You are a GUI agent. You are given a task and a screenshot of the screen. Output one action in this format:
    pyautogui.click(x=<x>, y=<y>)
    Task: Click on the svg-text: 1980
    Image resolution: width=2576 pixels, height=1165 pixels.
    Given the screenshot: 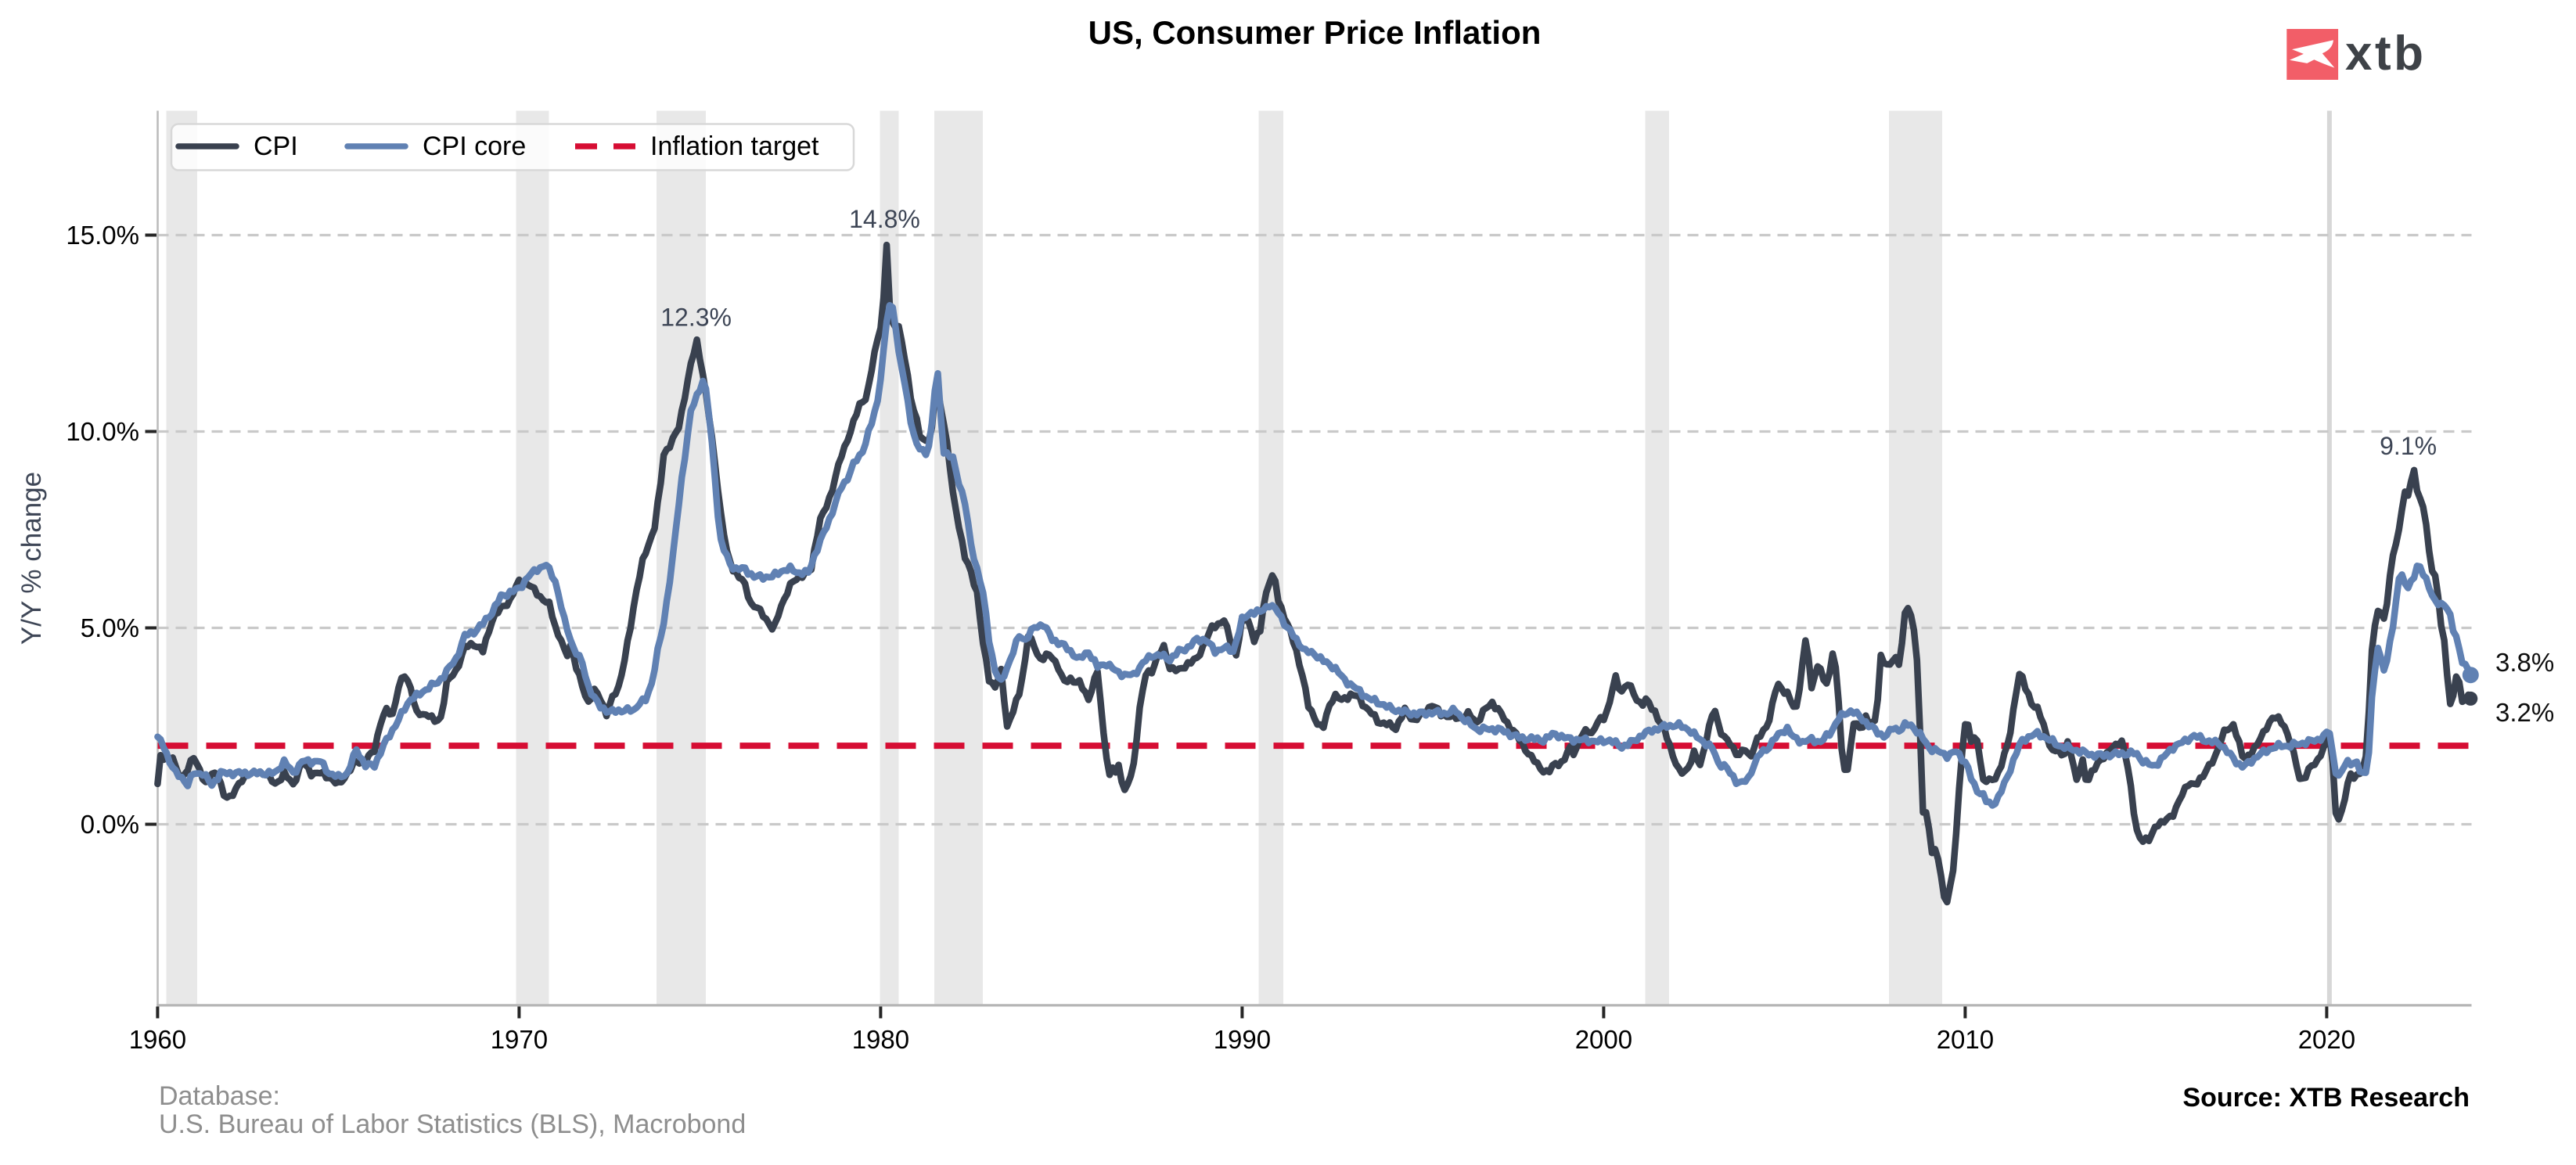 What is the action you would take?
    pyautogui.click(x=880, y=1039)
    